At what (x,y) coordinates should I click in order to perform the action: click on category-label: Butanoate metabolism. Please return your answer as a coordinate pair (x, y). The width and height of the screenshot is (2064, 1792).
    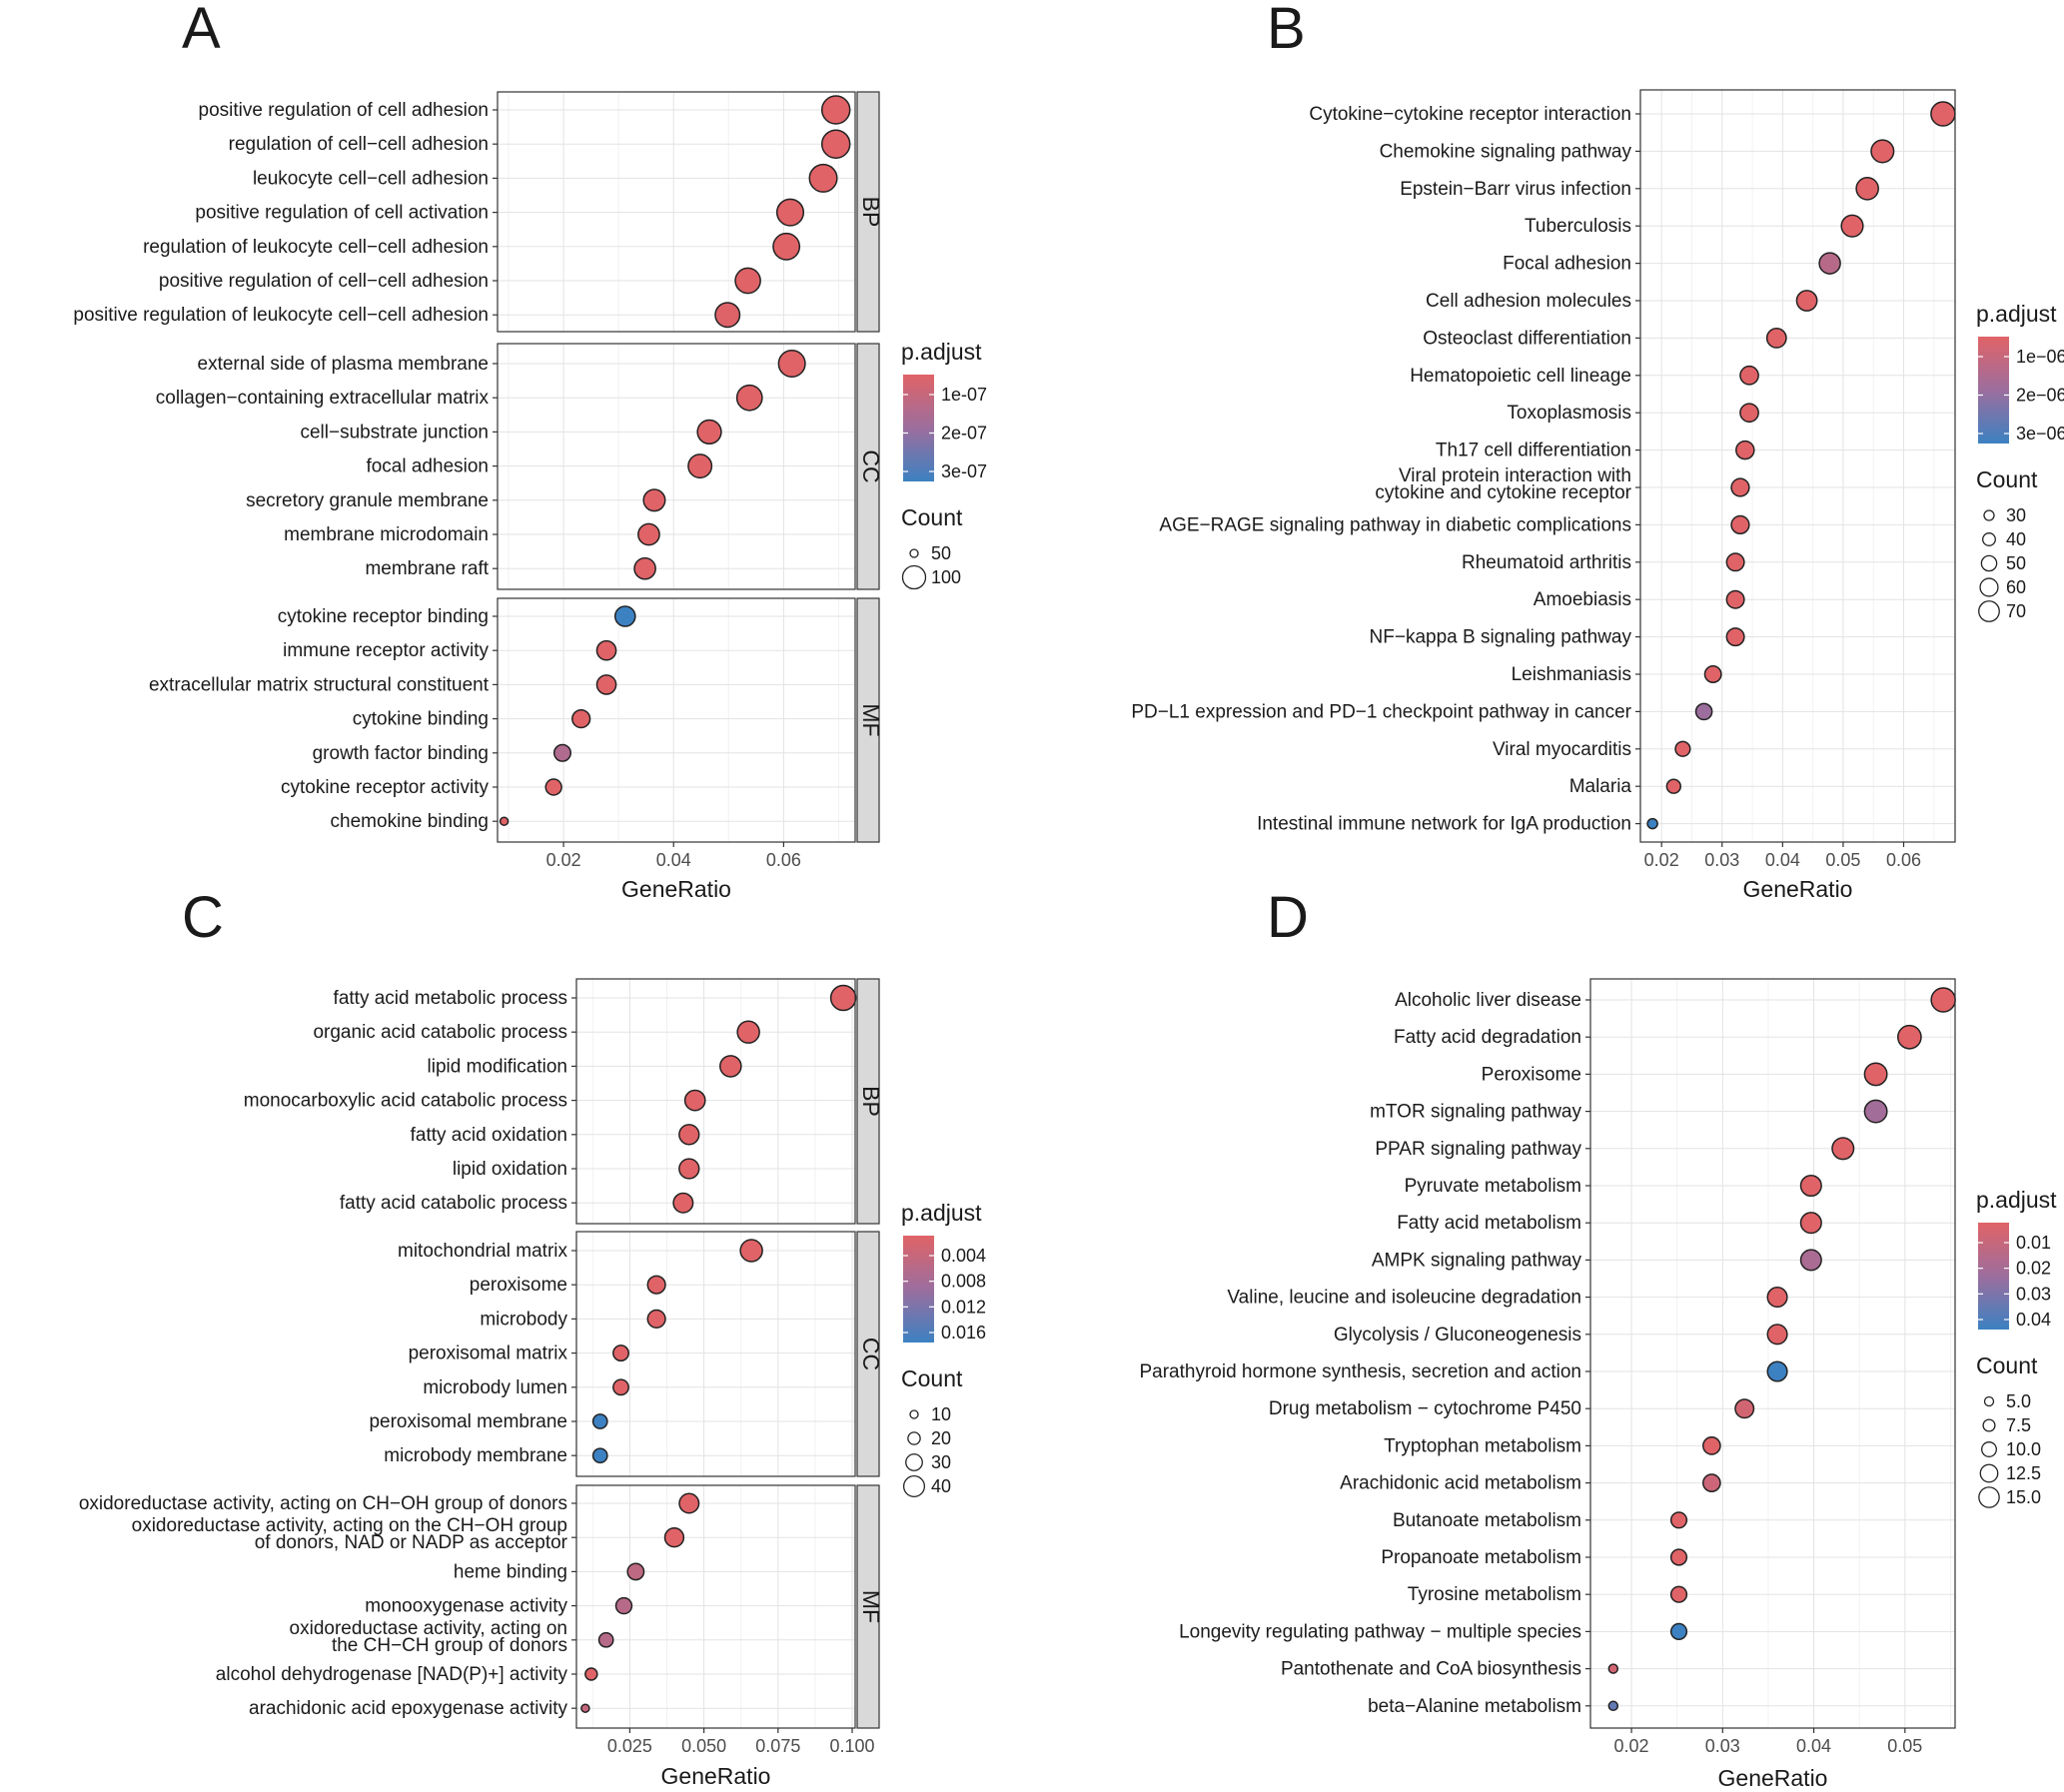
    Looking at the image, I should click on (1487, 1520).